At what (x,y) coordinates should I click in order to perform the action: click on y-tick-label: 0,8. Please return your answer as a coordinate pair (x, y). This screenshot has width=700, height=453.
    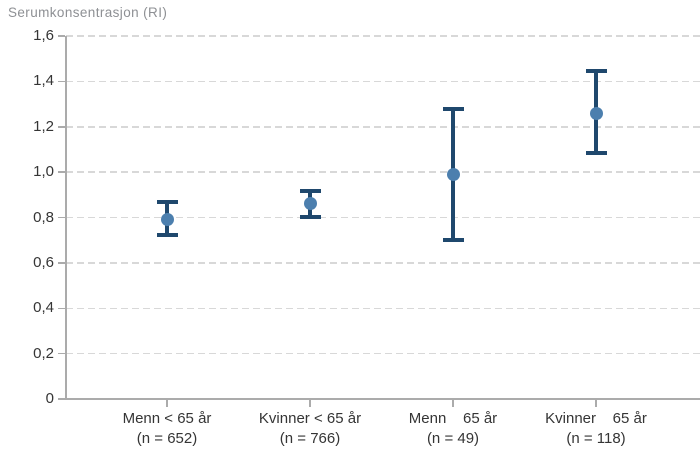
    Looking at the image, I should click on (43, 217).